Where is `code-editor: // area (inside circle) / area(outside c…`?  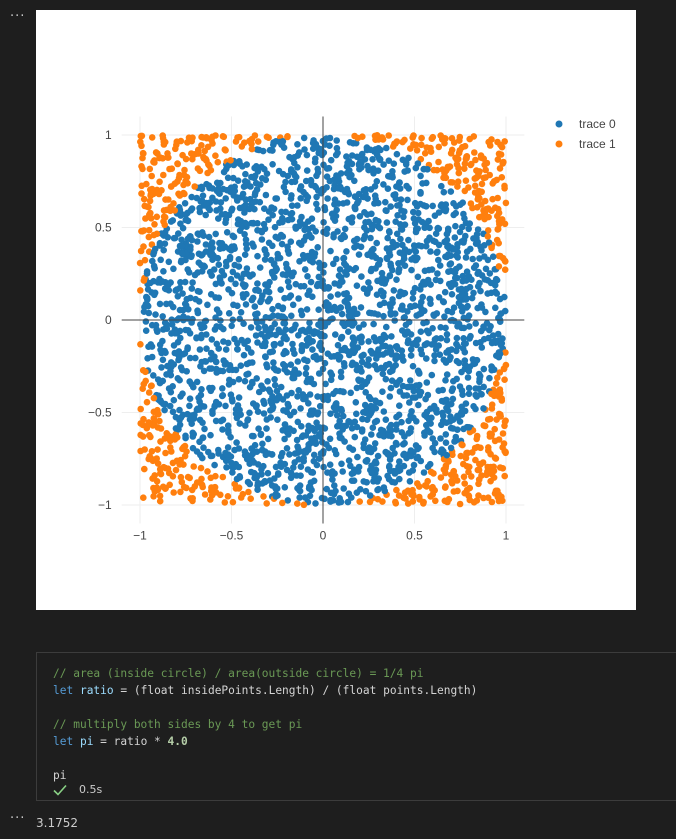
code-editor: // area (inside circle) / area(outside c… is located at coordinates (265, 724).